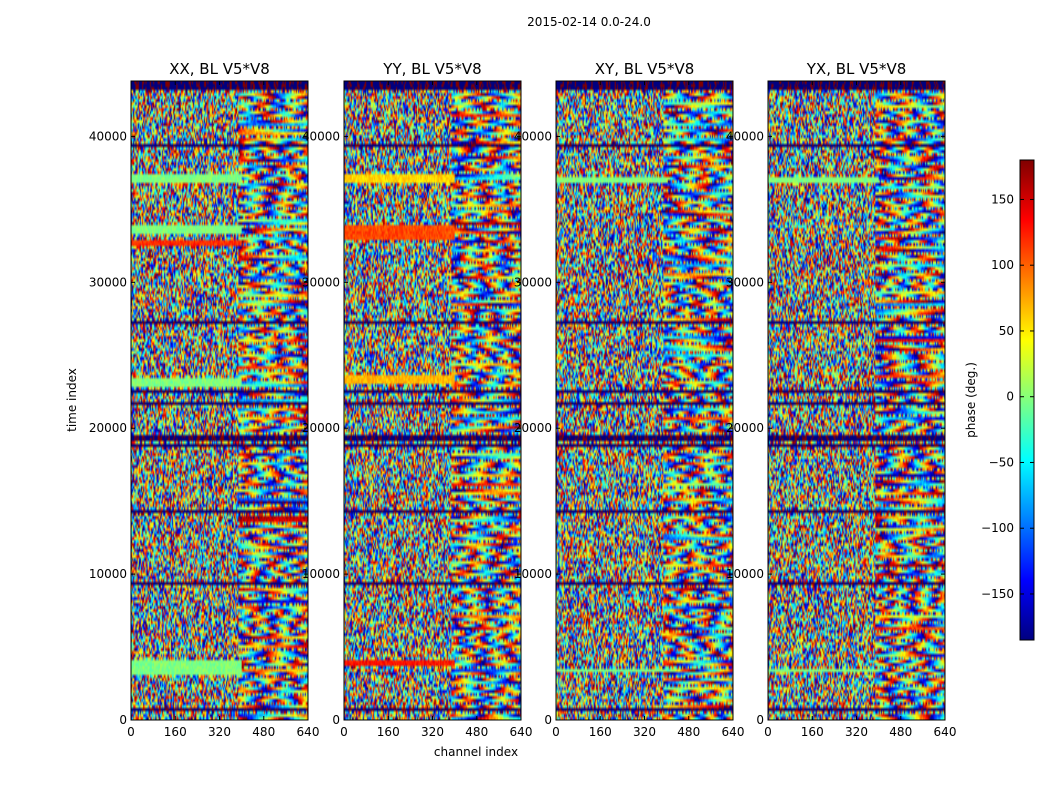  I want to click on panel-title: XY, BL V5*V8, so click(645, 69).